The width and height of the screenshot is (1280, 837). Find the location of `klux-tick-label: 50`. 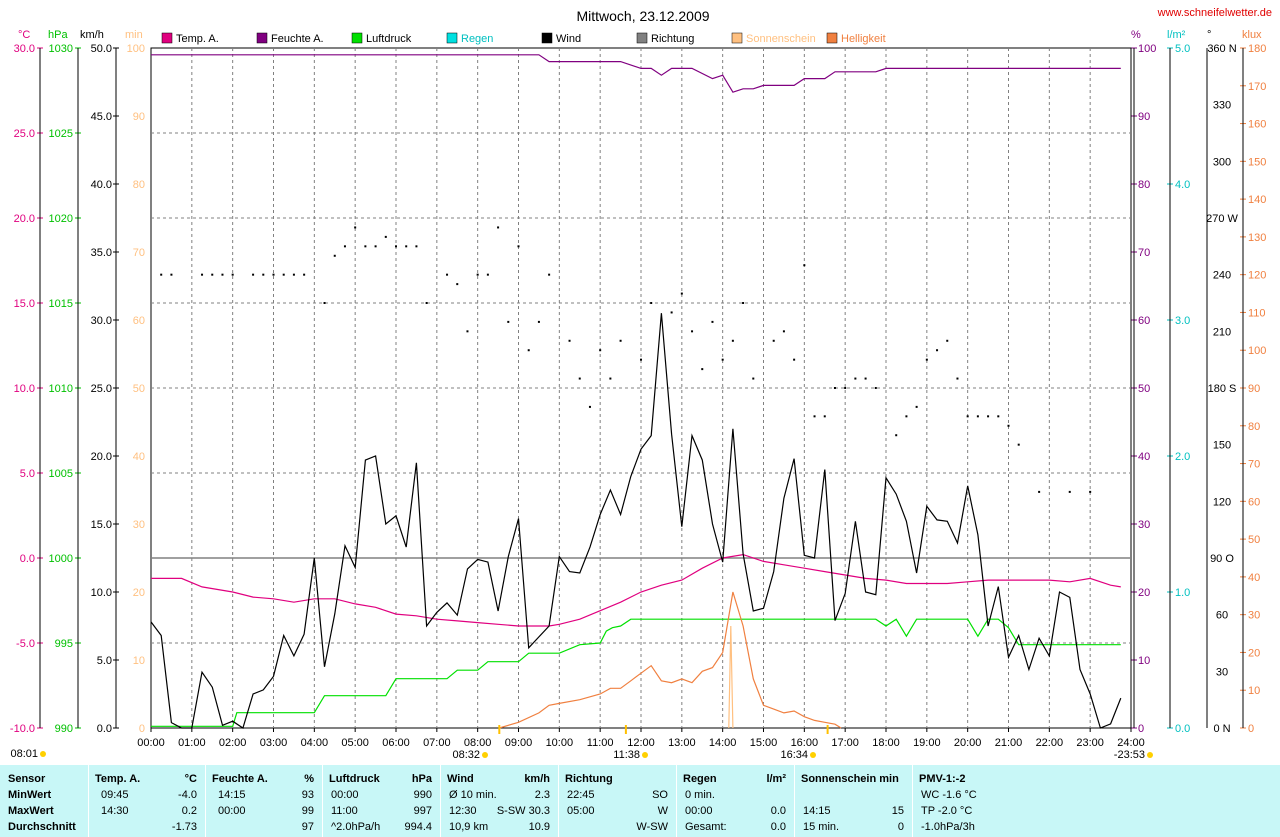

klux-tick-label: 50 is located at coordinates (1254, 540).